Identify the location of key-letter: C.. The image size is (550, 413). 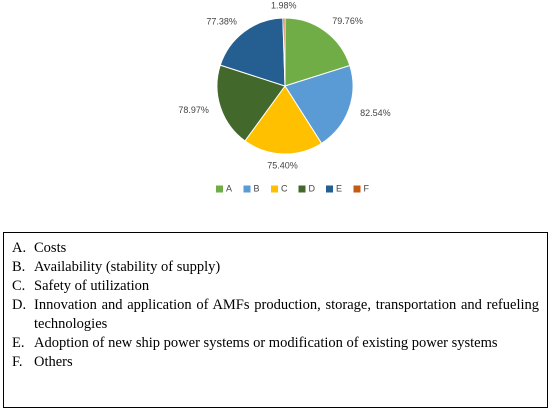
(19, 286).